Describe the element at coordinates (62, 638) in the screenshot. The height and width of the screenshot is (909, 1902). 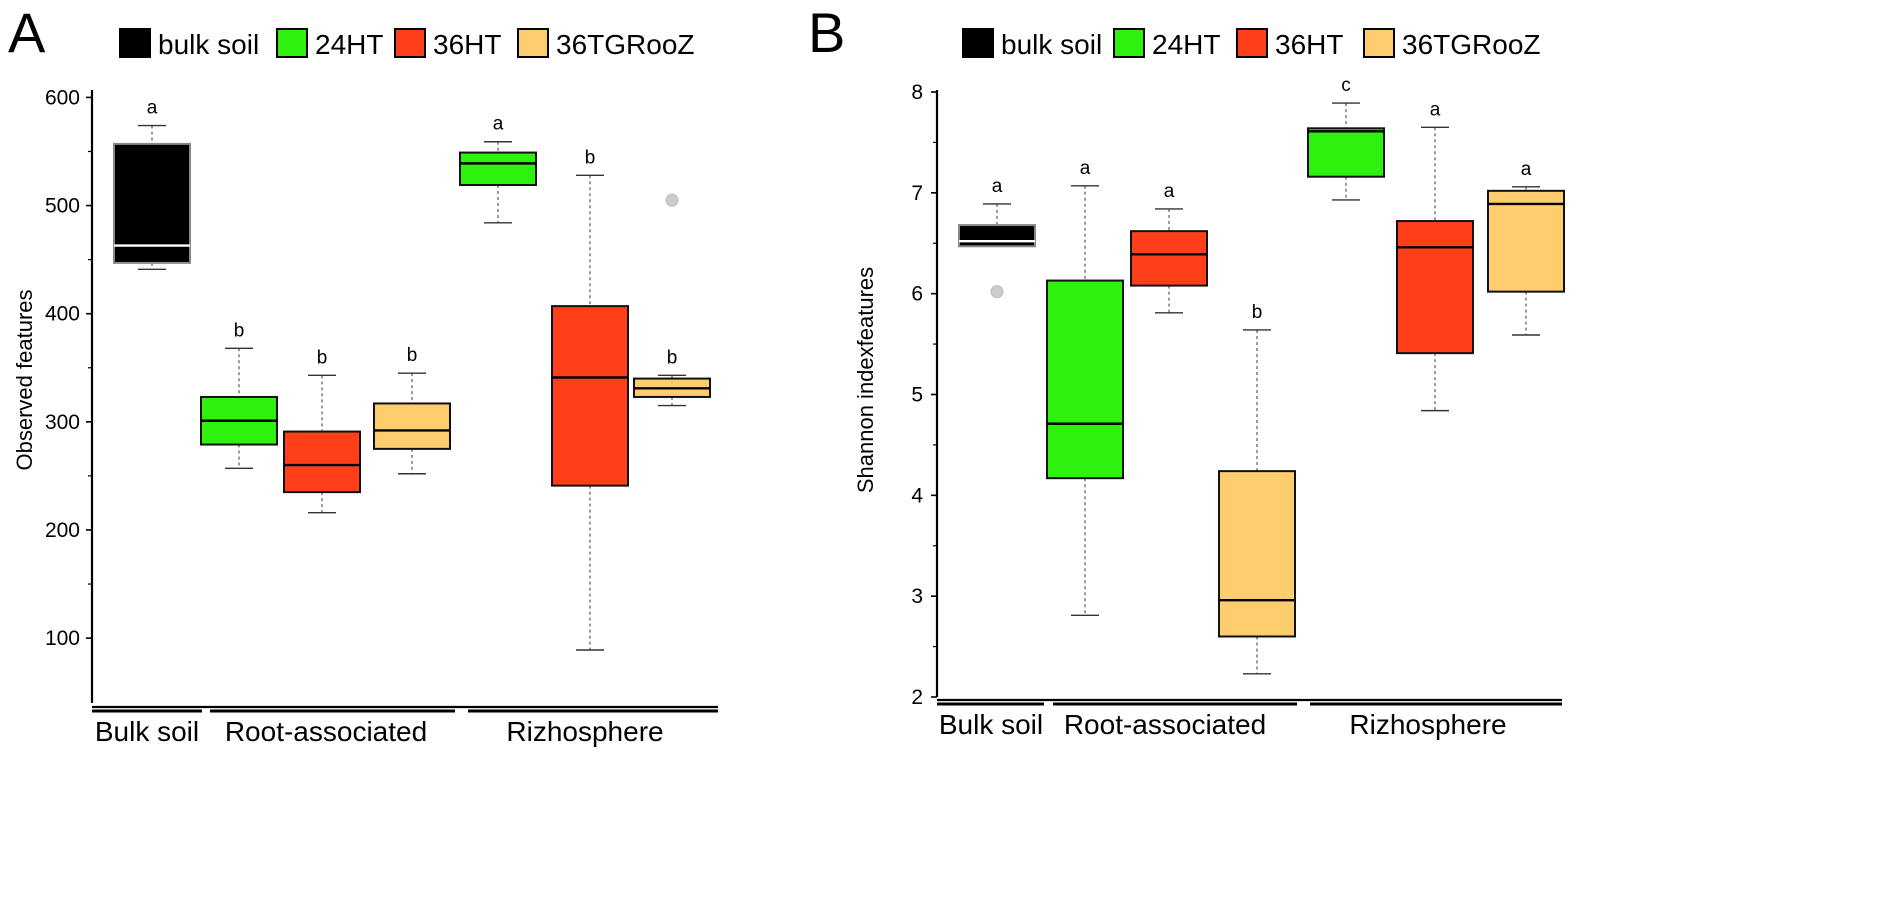
I see `y-tick-label: 100` at that location.